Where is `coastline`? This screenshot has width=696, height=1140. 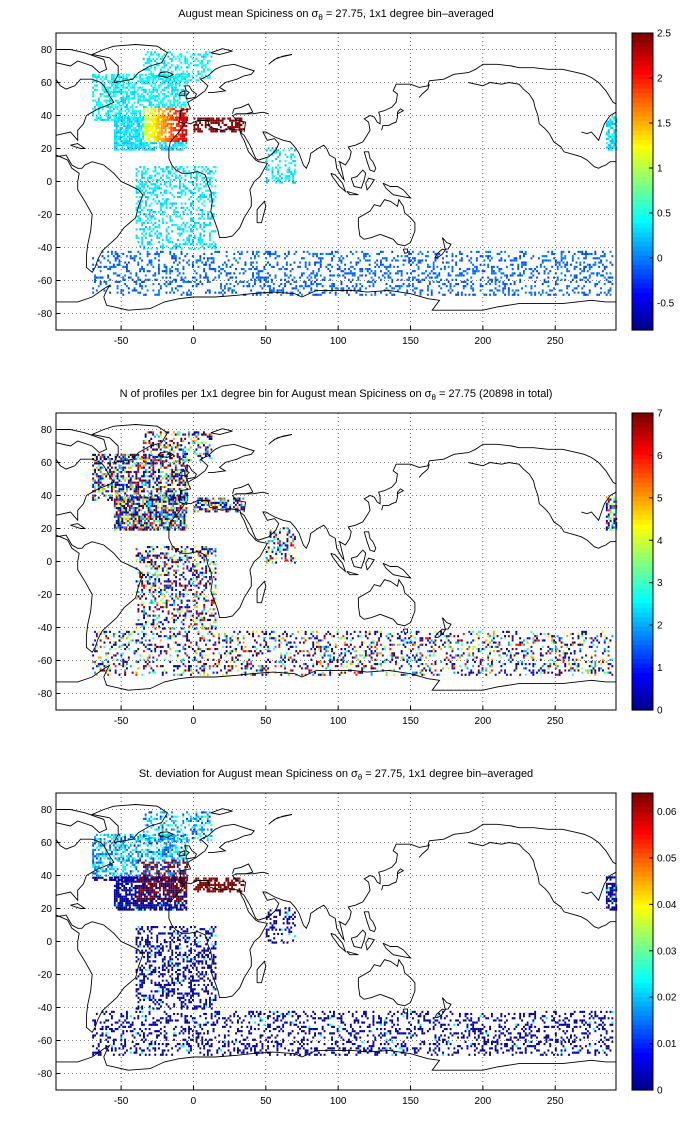
coastline is located at coordinates (218, 179).